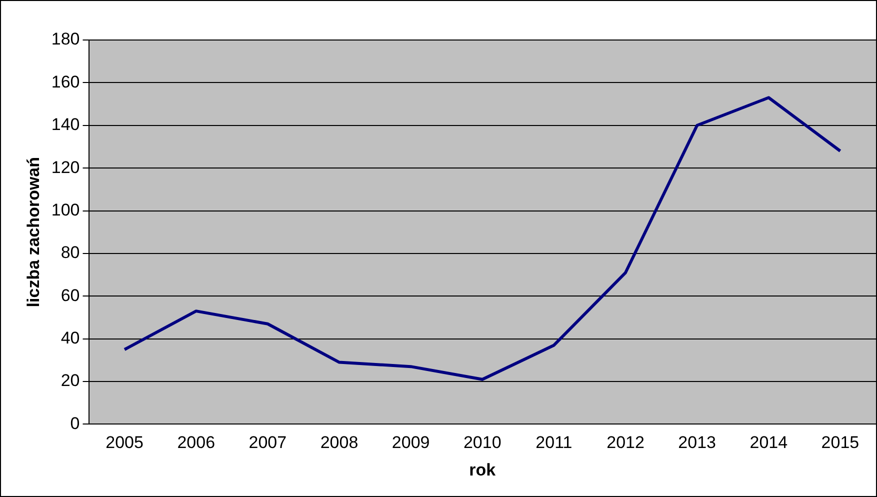 The image size is (877, 497). Describe the element at coordinates (840, 442) in the screenshot. I see `x-tick-label: 2015` at that location.